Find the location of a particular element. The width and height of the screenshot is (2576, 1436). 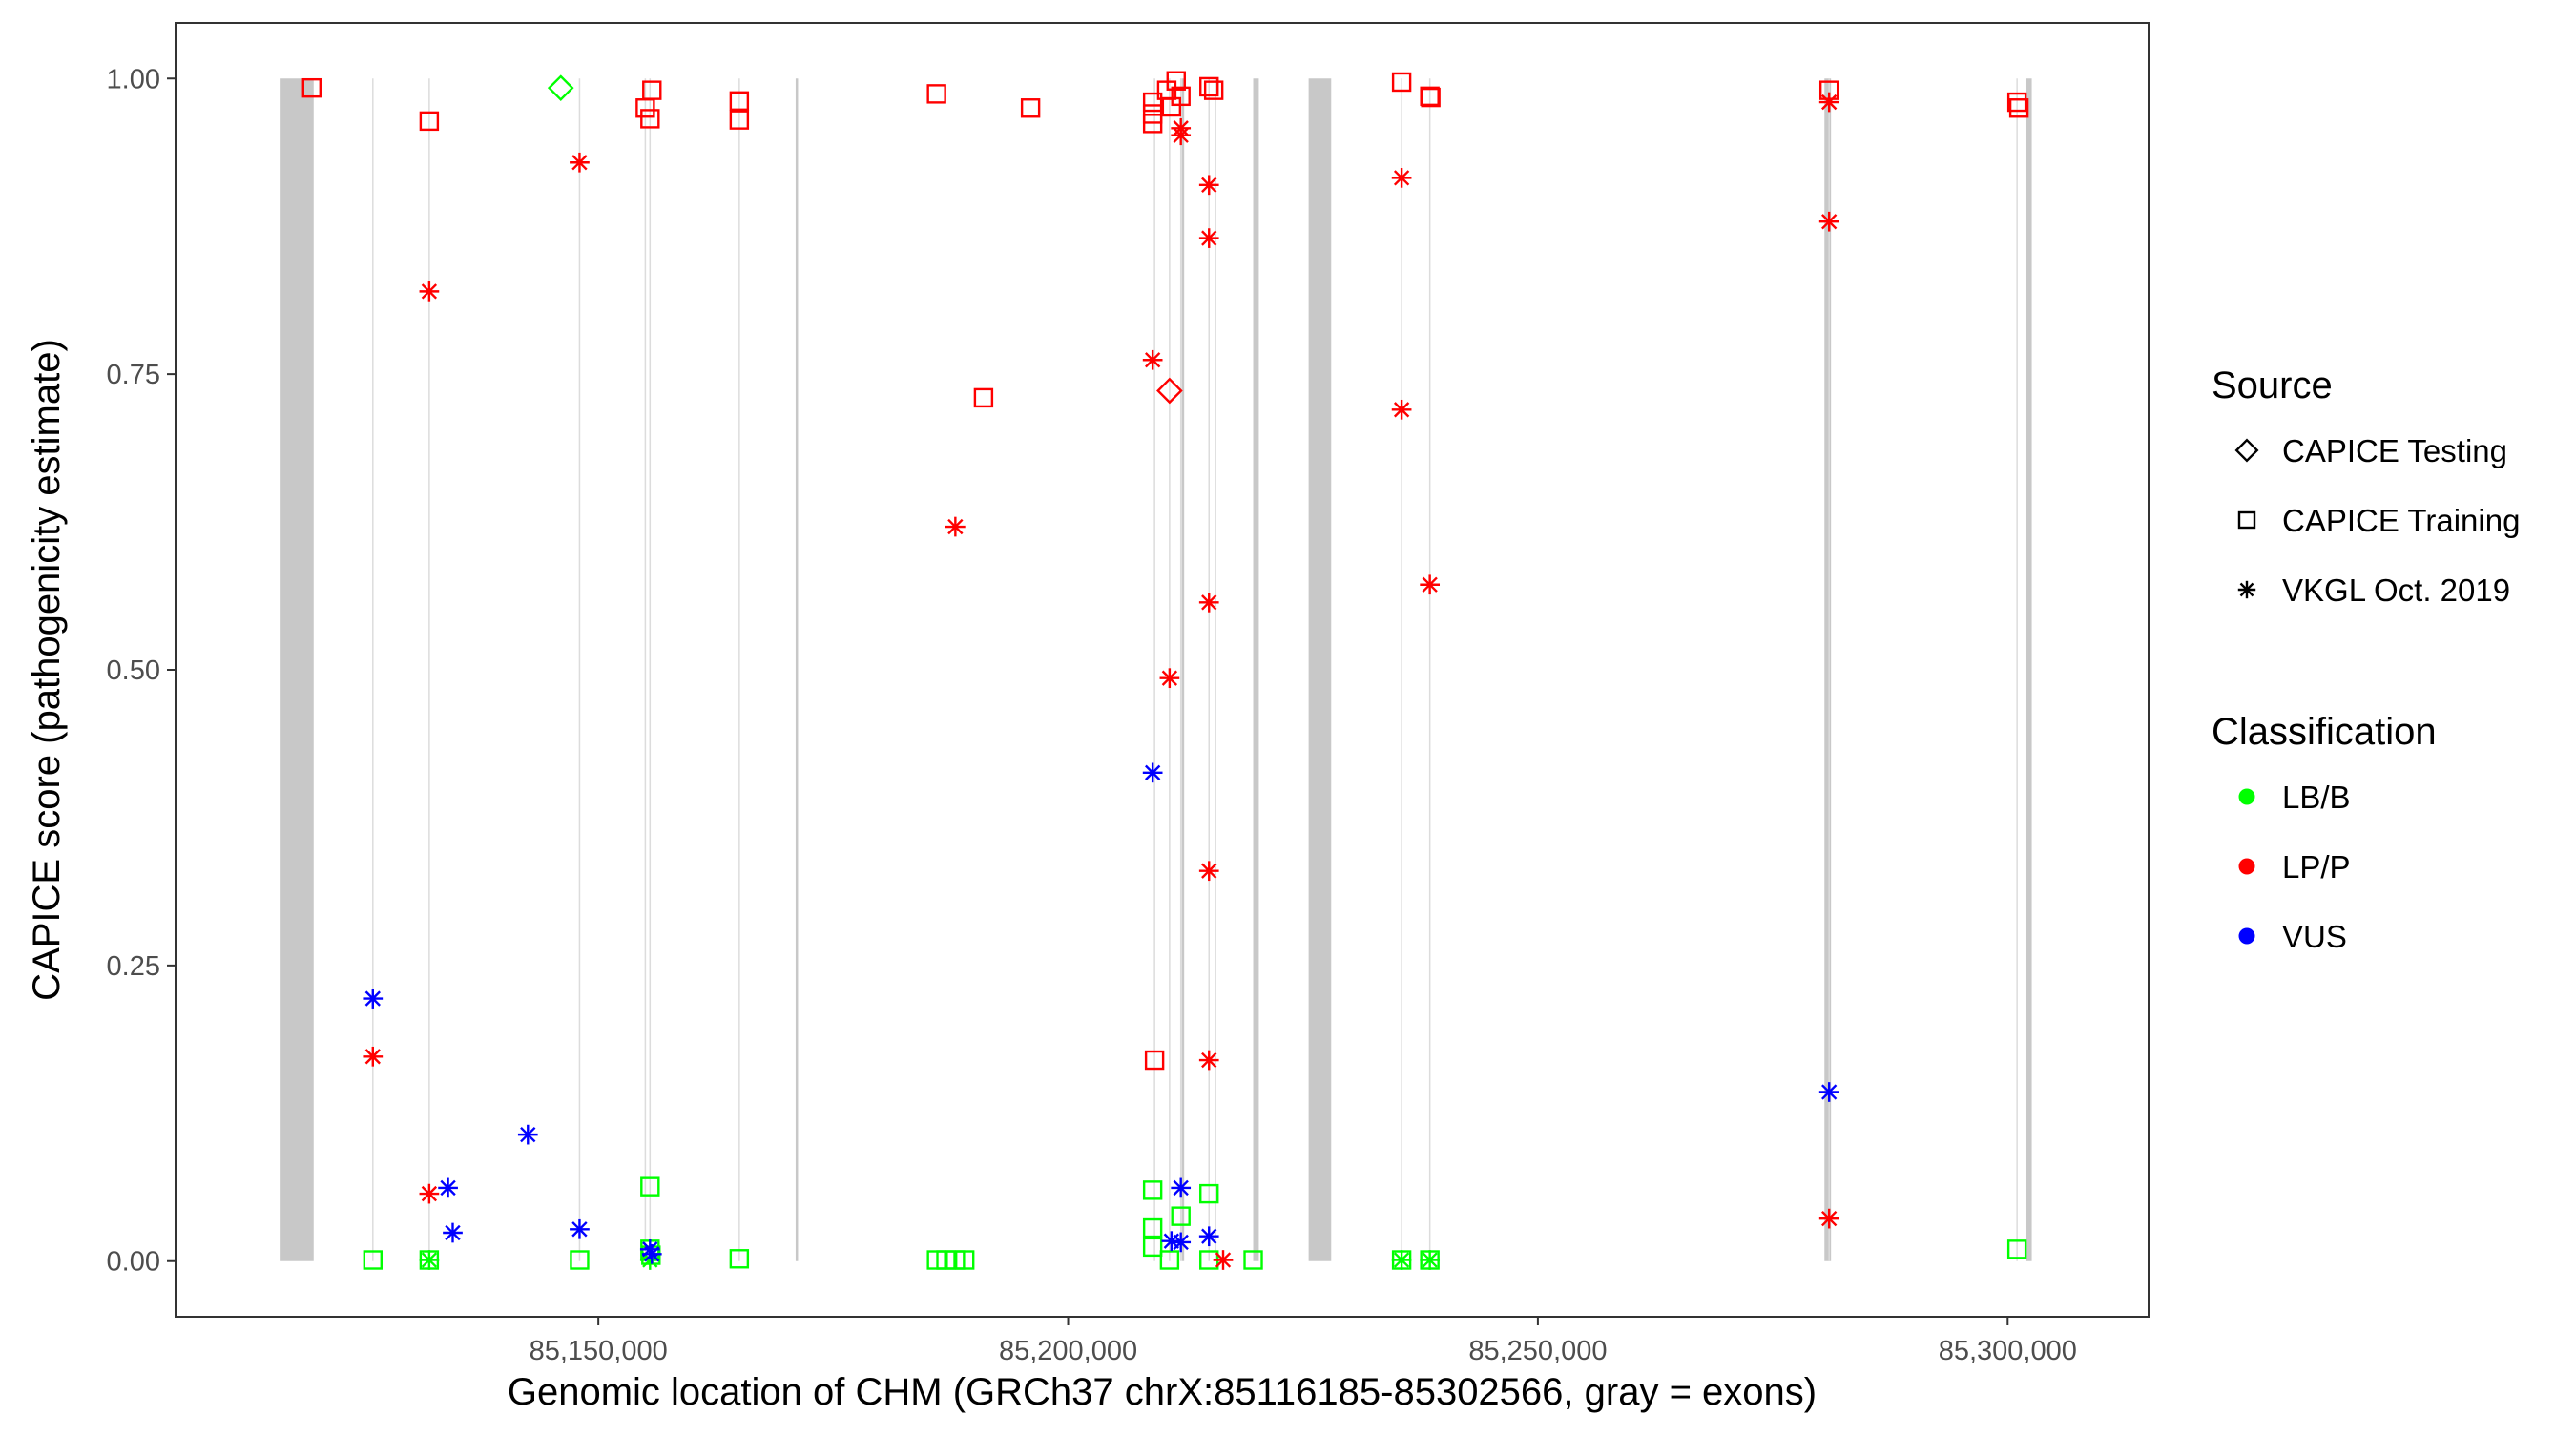

y-tick-label: 1.00 is located at coordinates (133, 79).